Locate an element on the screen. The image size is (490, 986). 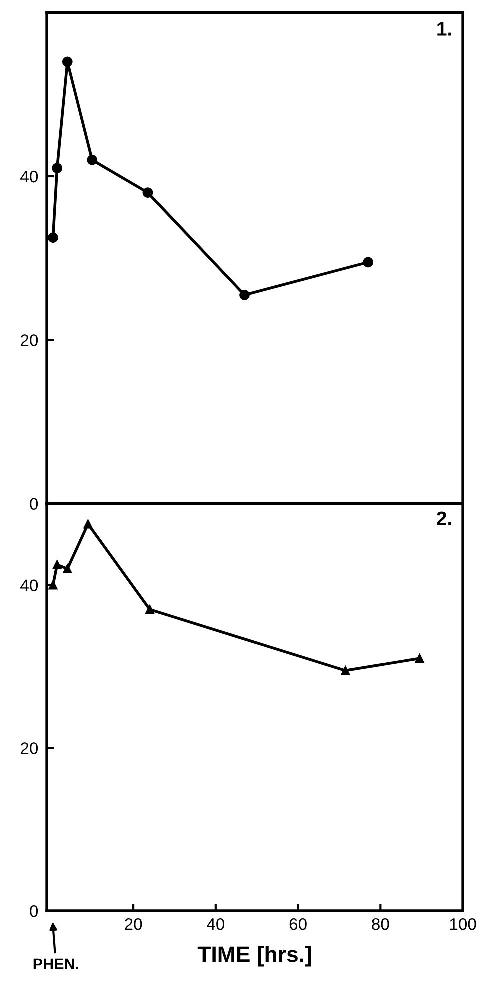
annotation: 2. is located at coordinates (444, 519).